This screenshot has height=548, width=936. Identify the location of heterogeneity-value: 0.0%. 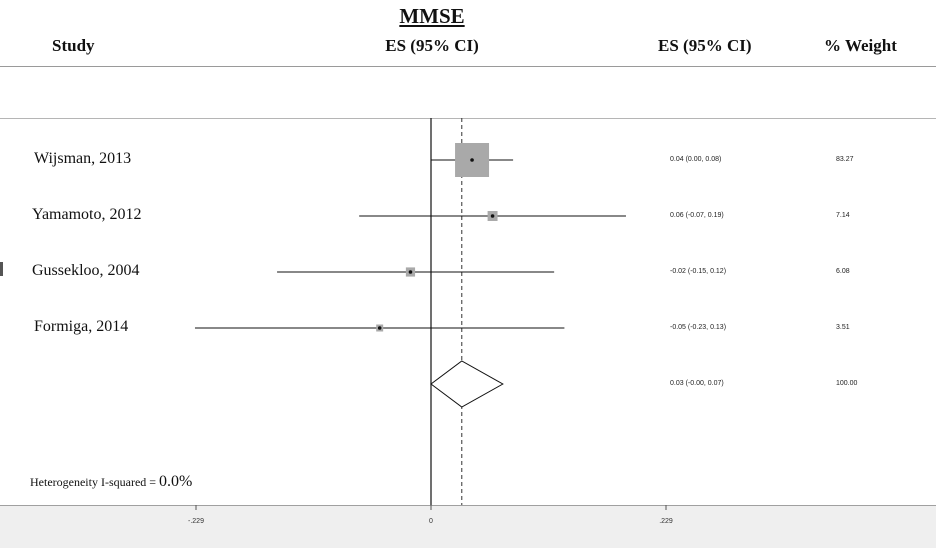
(176, 481).